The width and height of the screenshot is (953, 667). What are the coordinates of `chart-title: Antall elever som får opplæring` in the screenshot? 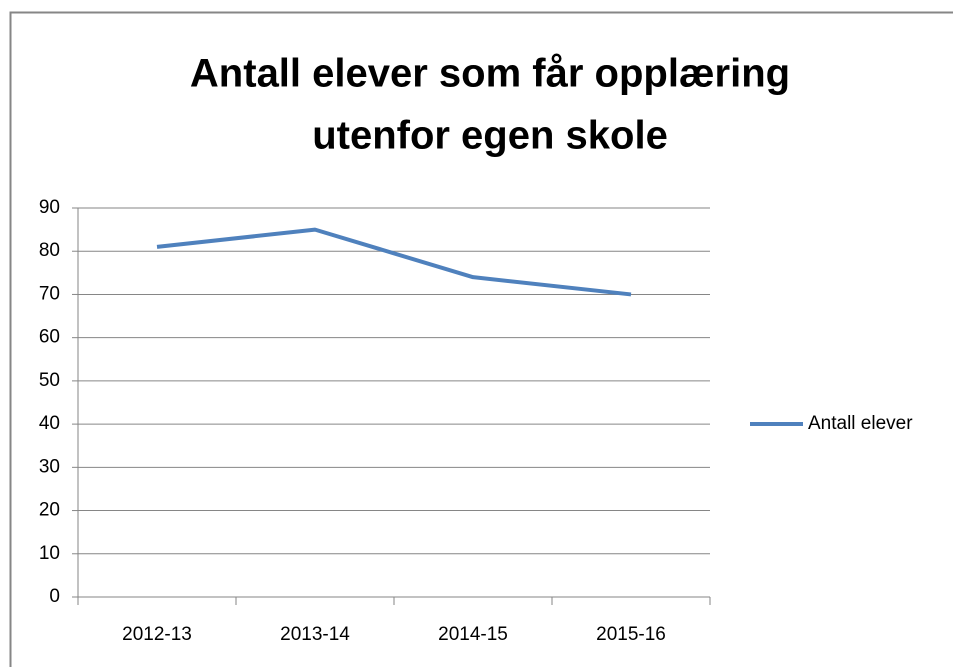 It's located at (490, 74).